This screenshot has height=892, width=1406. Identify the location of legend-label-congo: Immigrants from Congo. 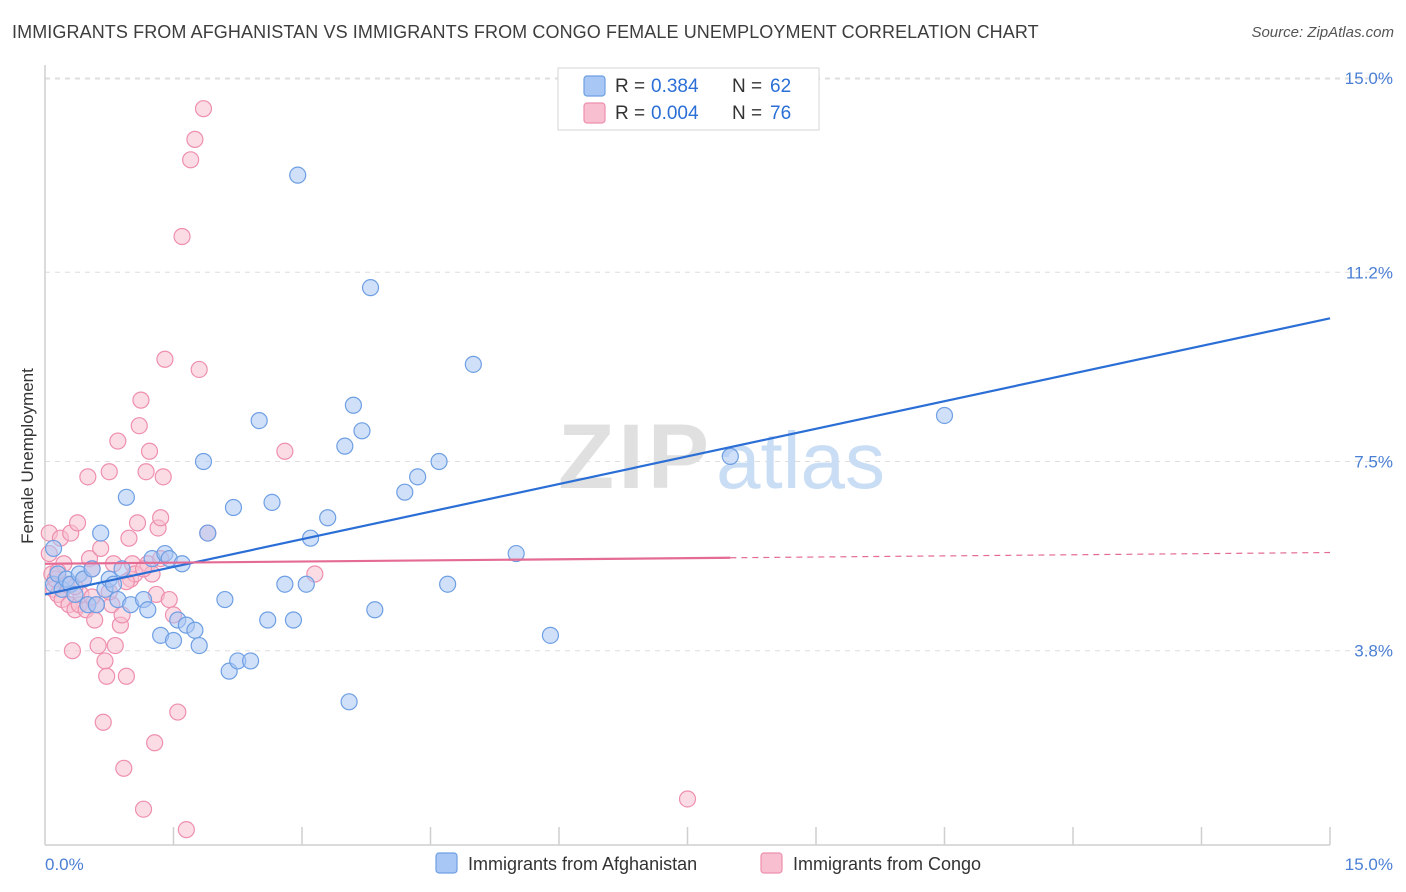
(887, 864).